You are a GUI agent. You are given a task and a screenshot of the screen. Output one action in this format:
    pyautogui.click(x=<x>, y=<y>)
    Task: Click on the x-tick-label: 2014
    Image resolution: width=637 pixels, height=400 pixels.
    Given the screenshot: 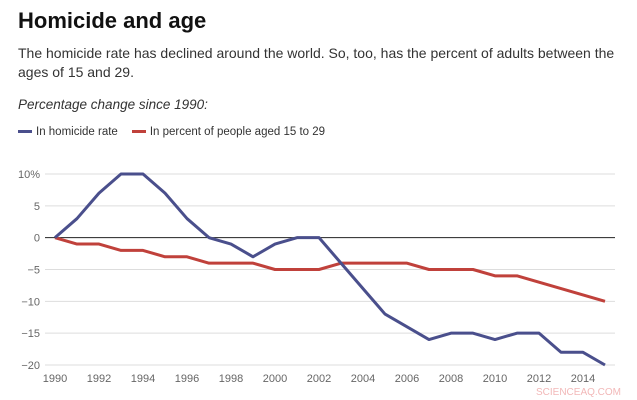 What is the action you would take?
    pyautogui.click(x=583, y=379)
    